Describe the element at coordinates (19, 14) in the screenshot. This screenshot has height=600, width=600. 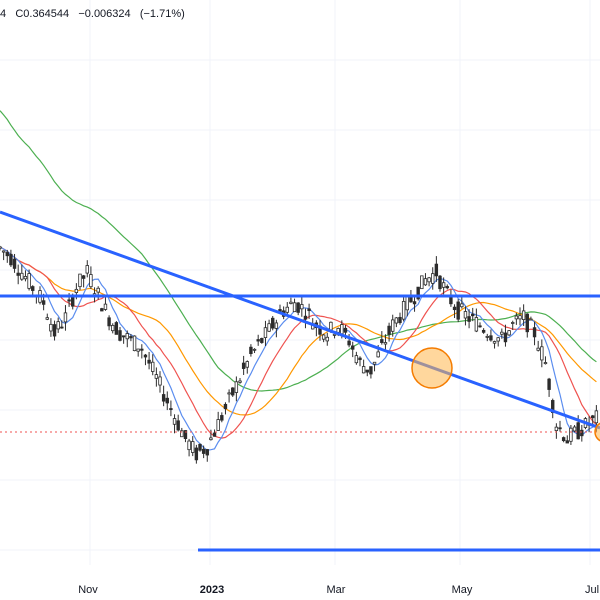
I see `close-label: C` at that location.